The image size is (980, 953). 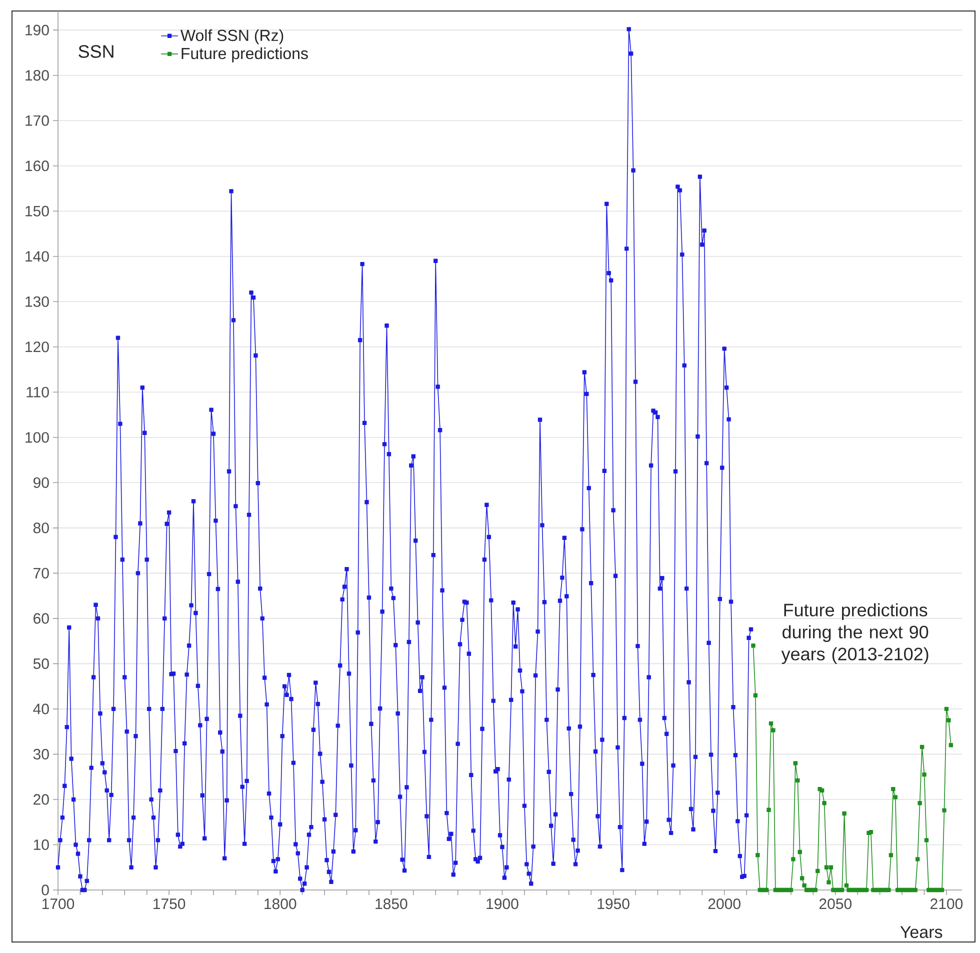 What do you see at coordinates (41, 754) in the screenshot?
I see `y-tick-label: 30` at bounding box center [41, 754].